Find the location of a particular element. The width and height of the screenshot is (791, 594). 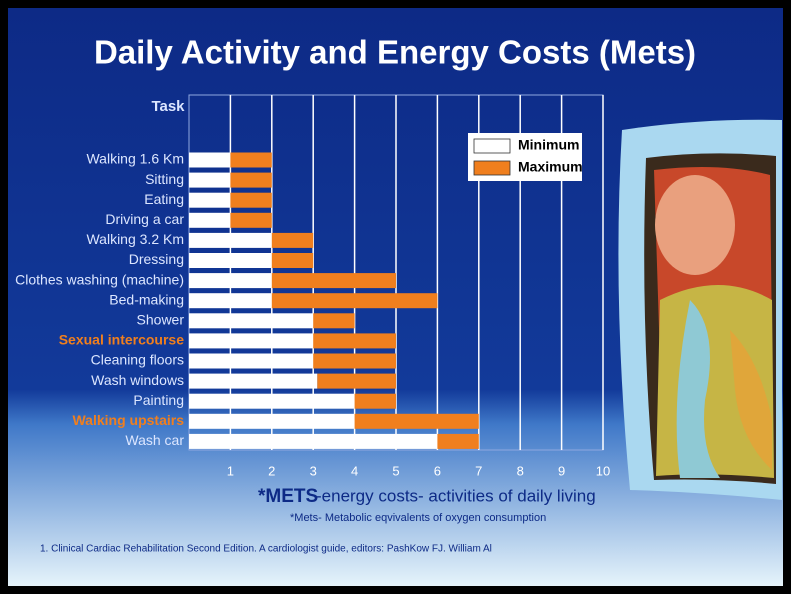

x-tick-label: 4 is located at coordinates (354, 470).